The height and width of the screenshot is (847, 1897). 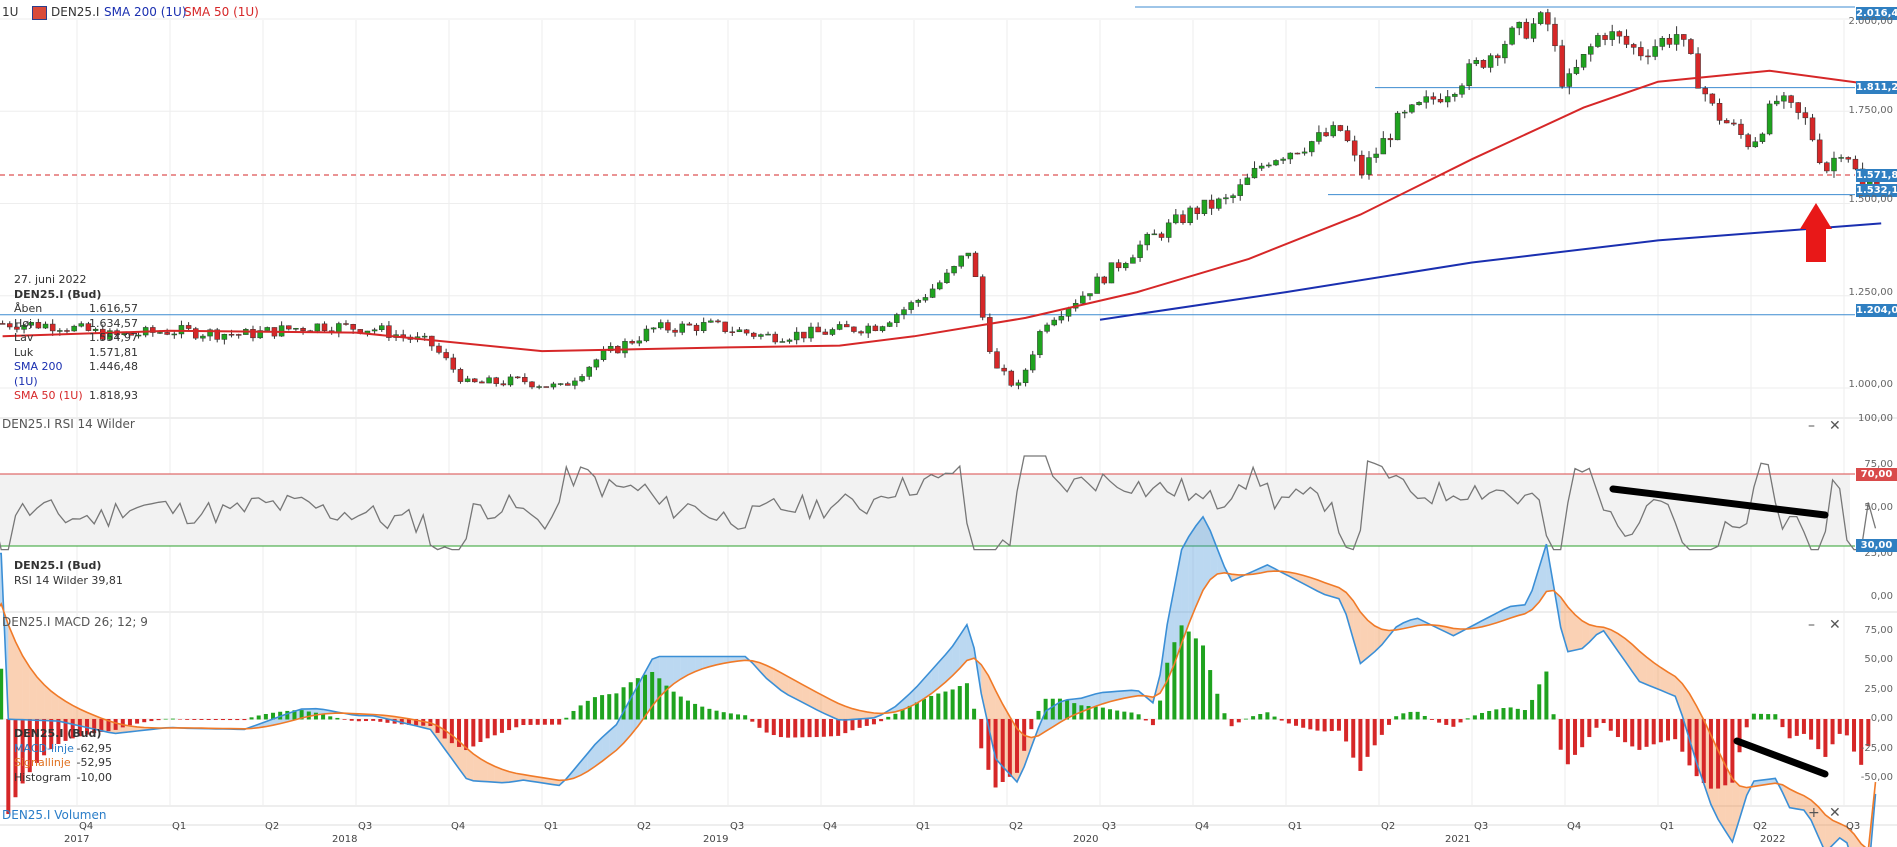 What do you see at coordinates (1835, 625) in the screenshot?
I see `macd-close-button: ✕` at bounding box center [1835, 625].